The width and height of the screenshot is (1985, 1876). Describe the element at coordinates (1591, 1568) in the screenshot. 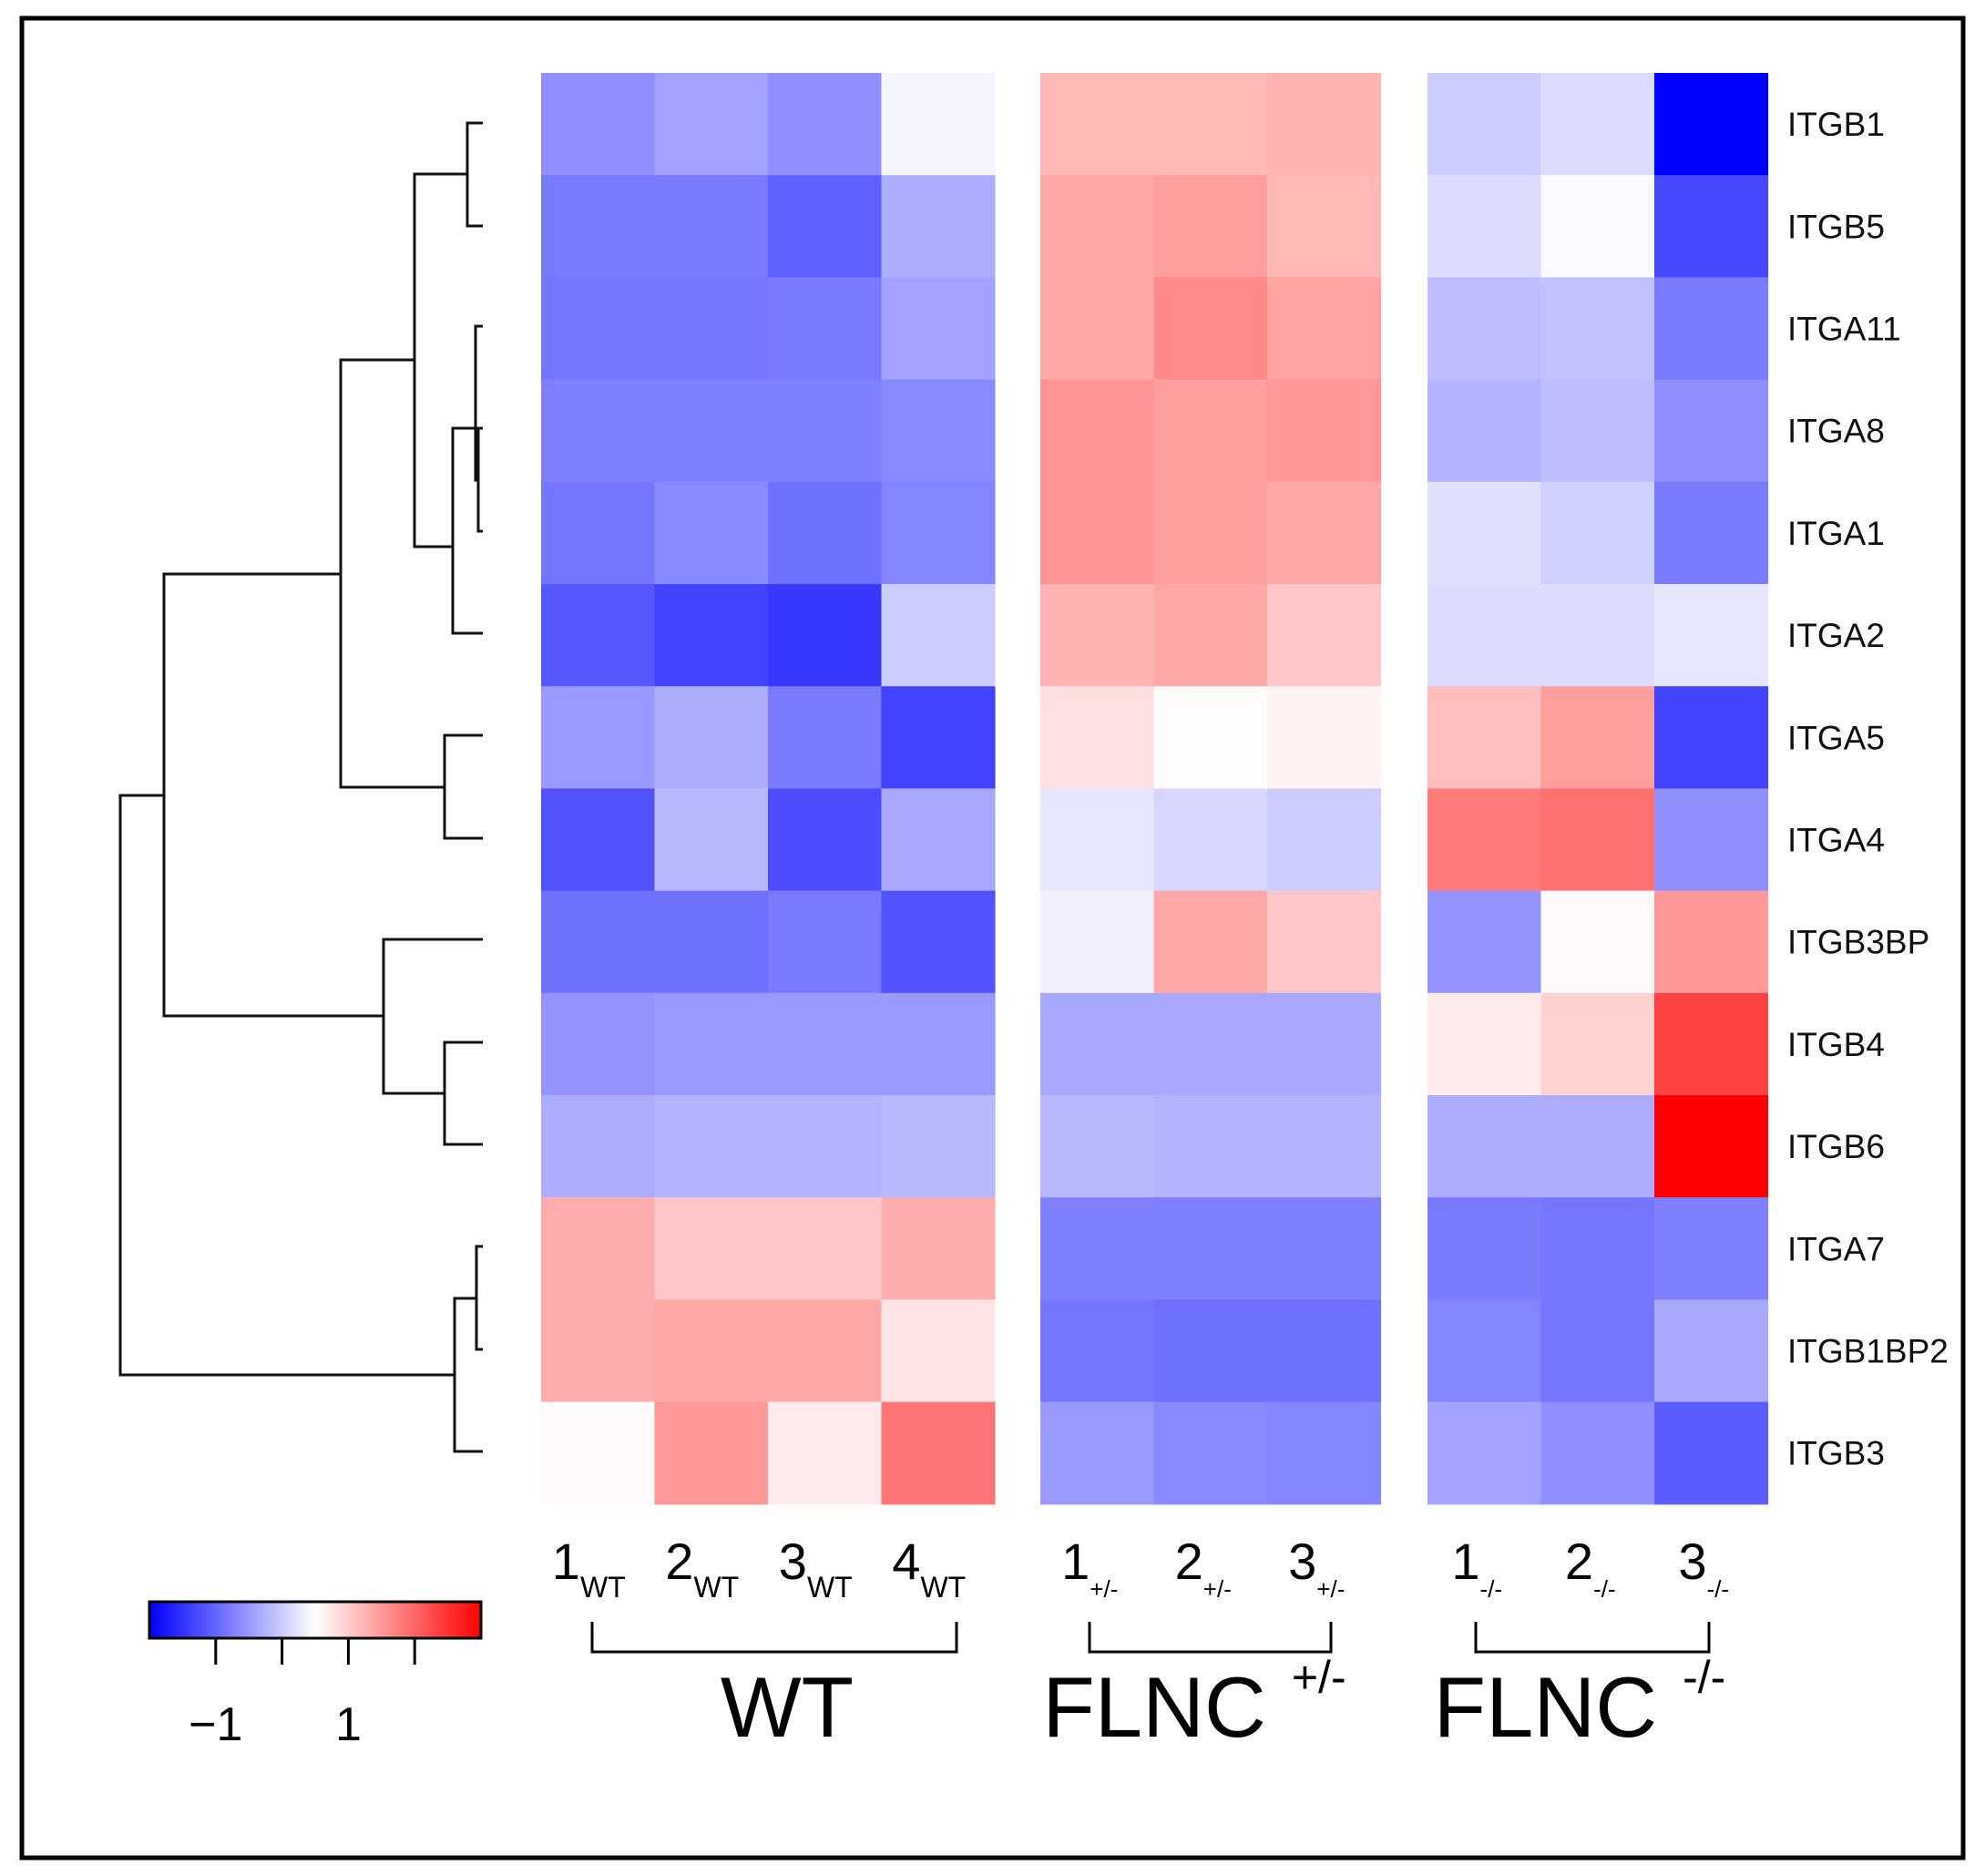

I see `col-label-flnc-2: 2-/-` at that location.